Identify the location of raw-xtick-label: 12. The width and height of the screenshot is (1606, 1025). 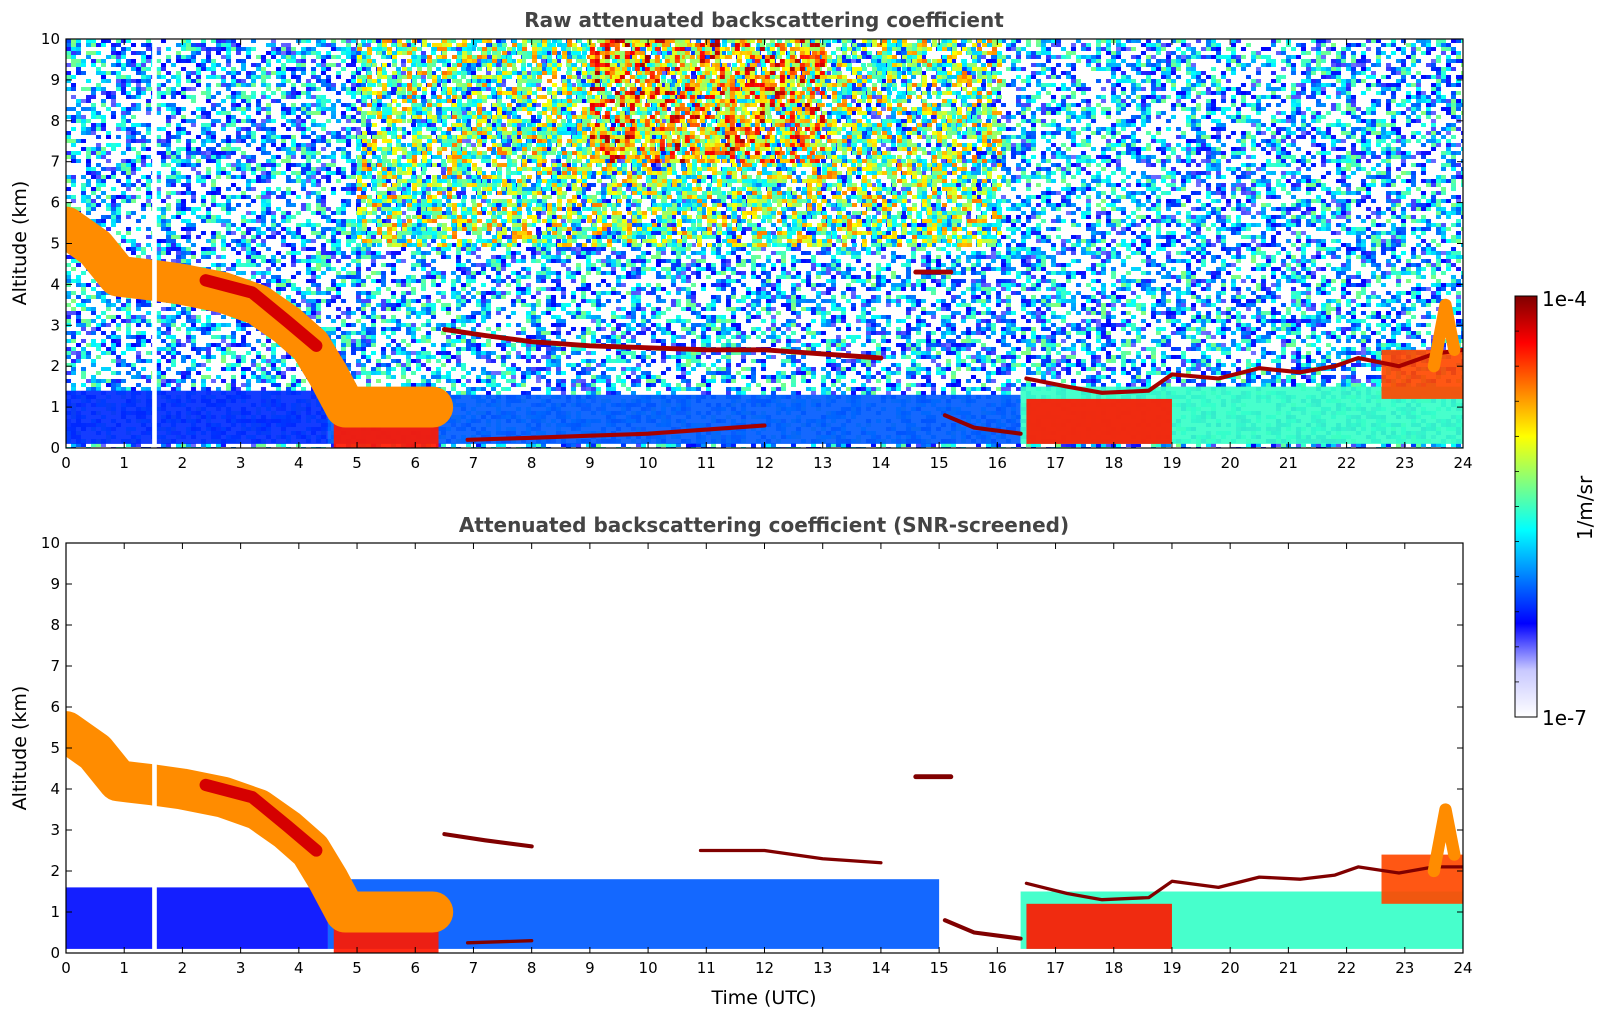
(764, 463).